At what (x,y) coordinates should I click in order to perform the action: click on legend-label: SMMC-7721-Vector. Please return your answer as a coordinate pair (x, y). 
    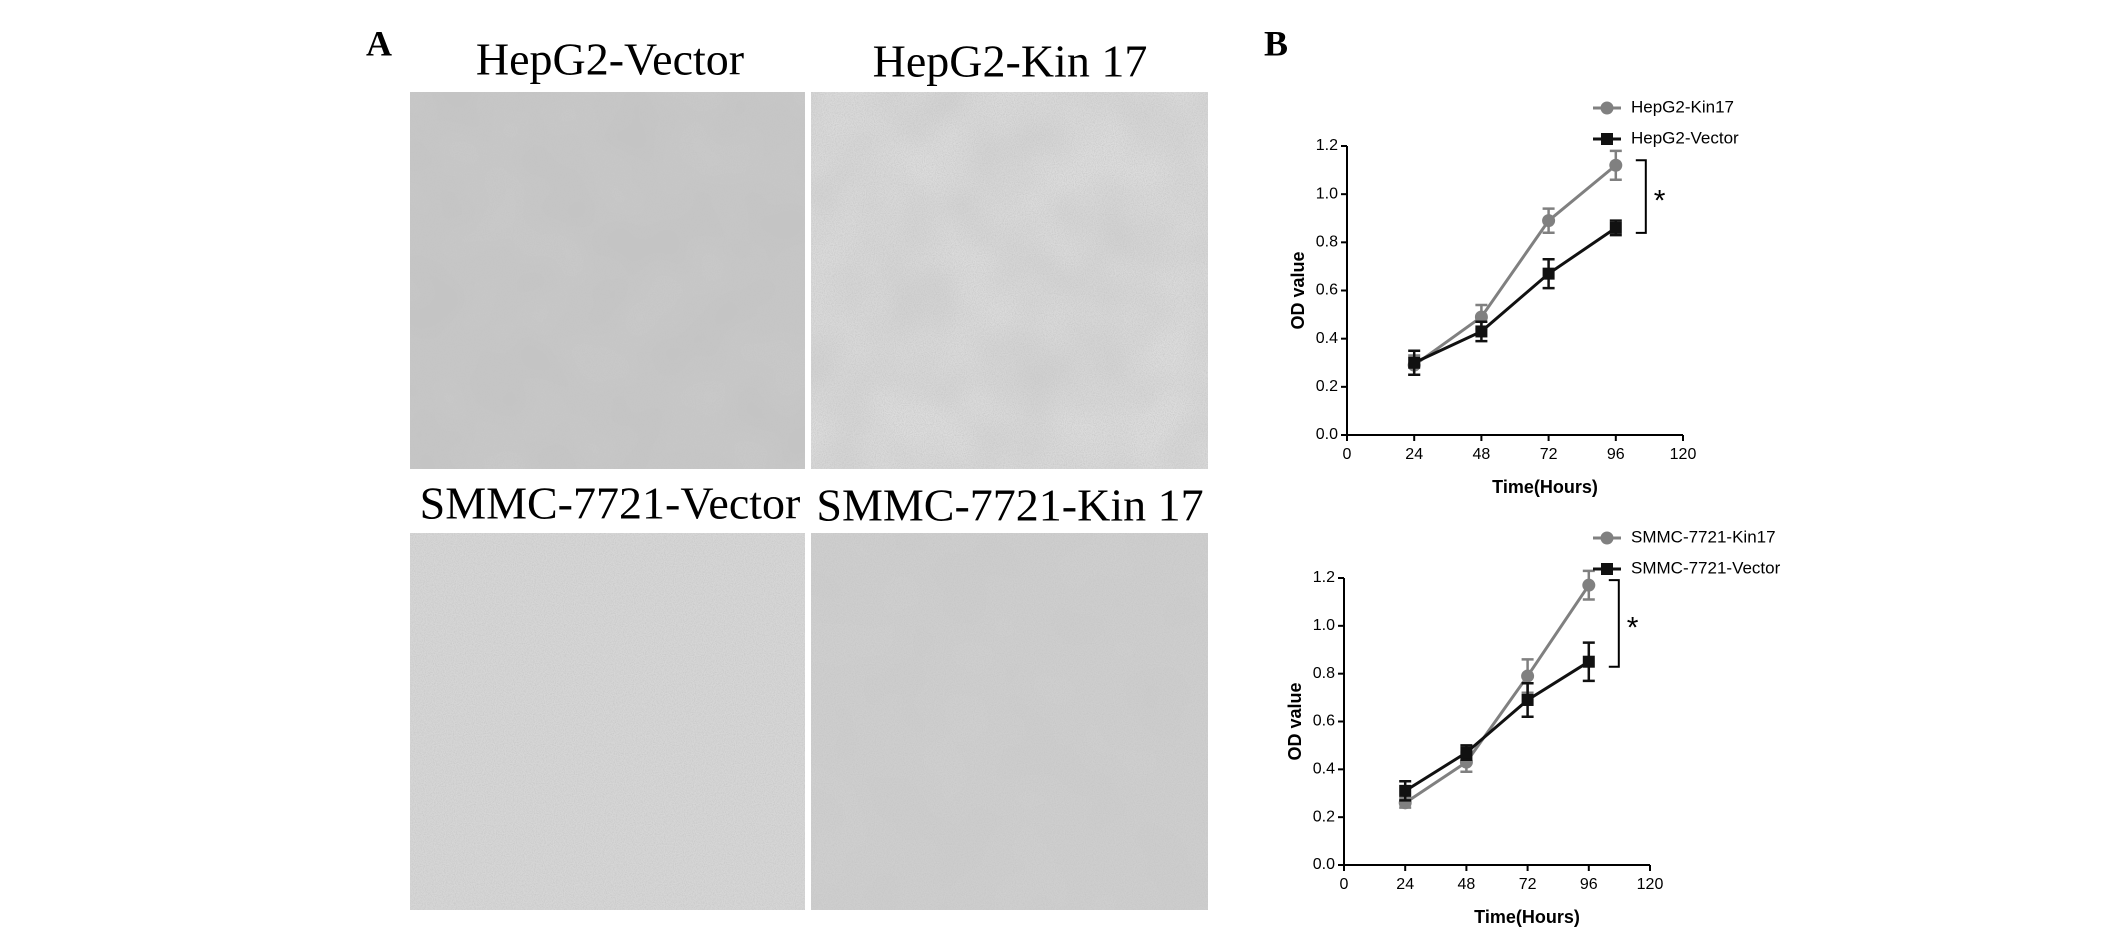
    Looking at the image, I should click on (1706, 567).